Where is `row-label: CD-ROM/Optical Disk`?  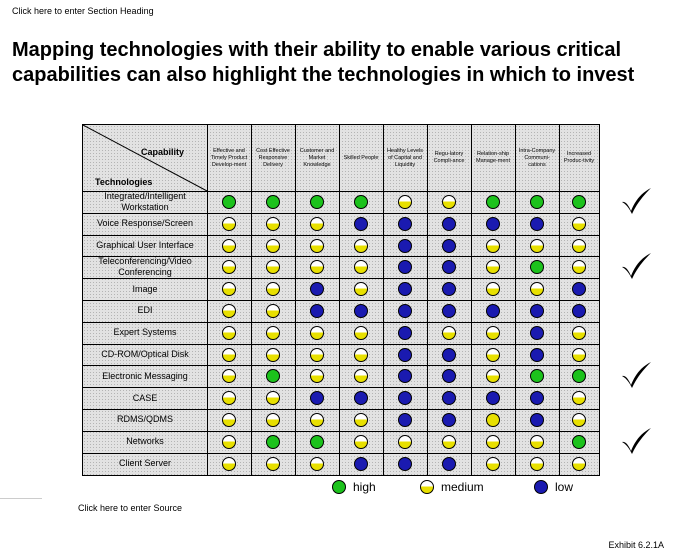 row-label: CD-ROM/Optical Disk is located at coordinates (145, 353).